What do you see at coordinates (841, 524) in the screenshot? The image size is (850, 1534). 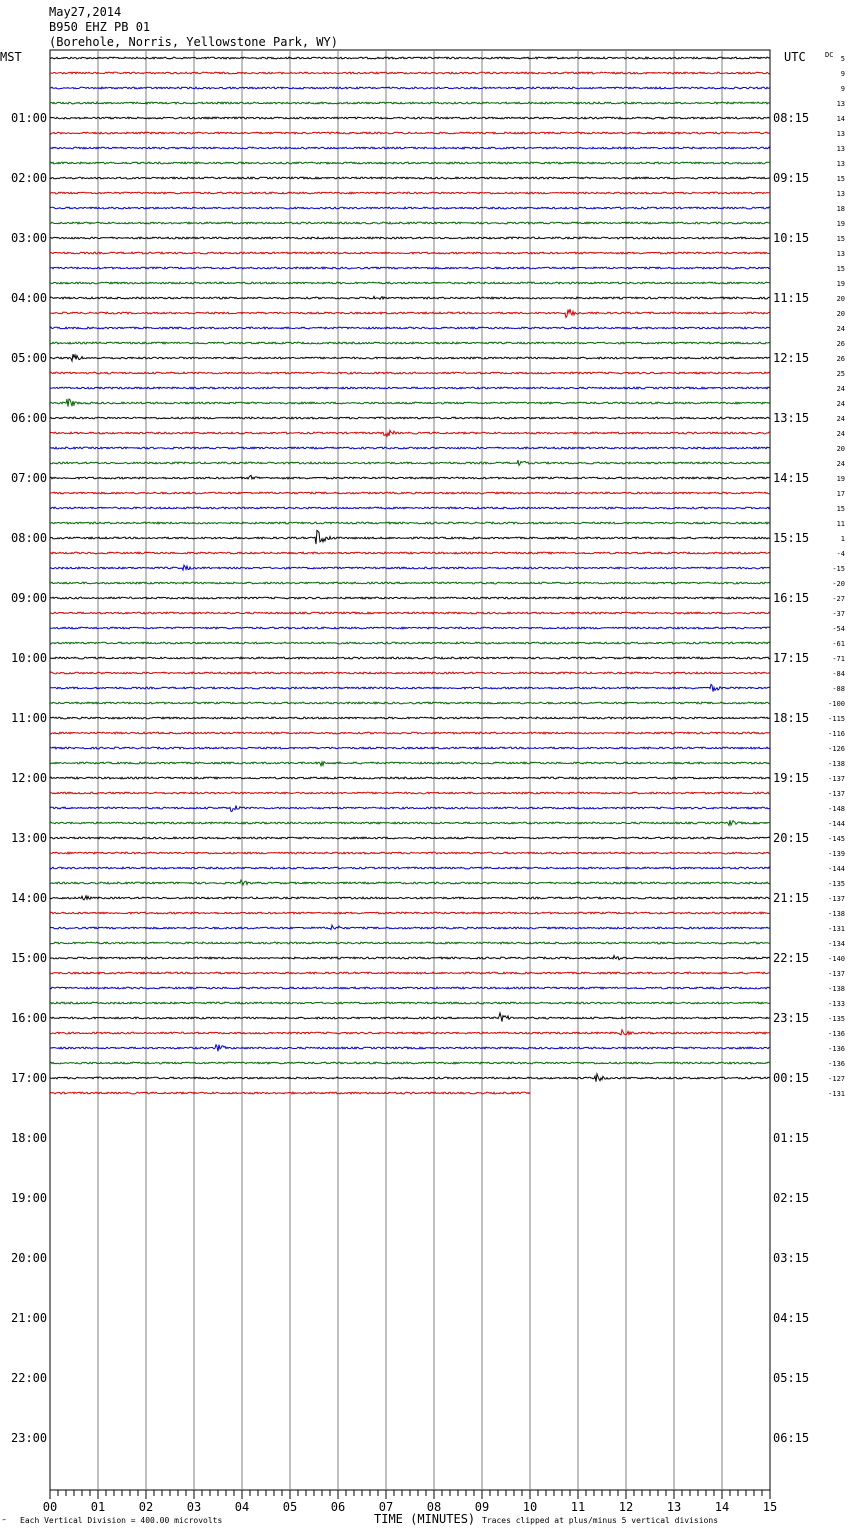 I see `dc-offset-value: 11` at bounding box center [841, 524].